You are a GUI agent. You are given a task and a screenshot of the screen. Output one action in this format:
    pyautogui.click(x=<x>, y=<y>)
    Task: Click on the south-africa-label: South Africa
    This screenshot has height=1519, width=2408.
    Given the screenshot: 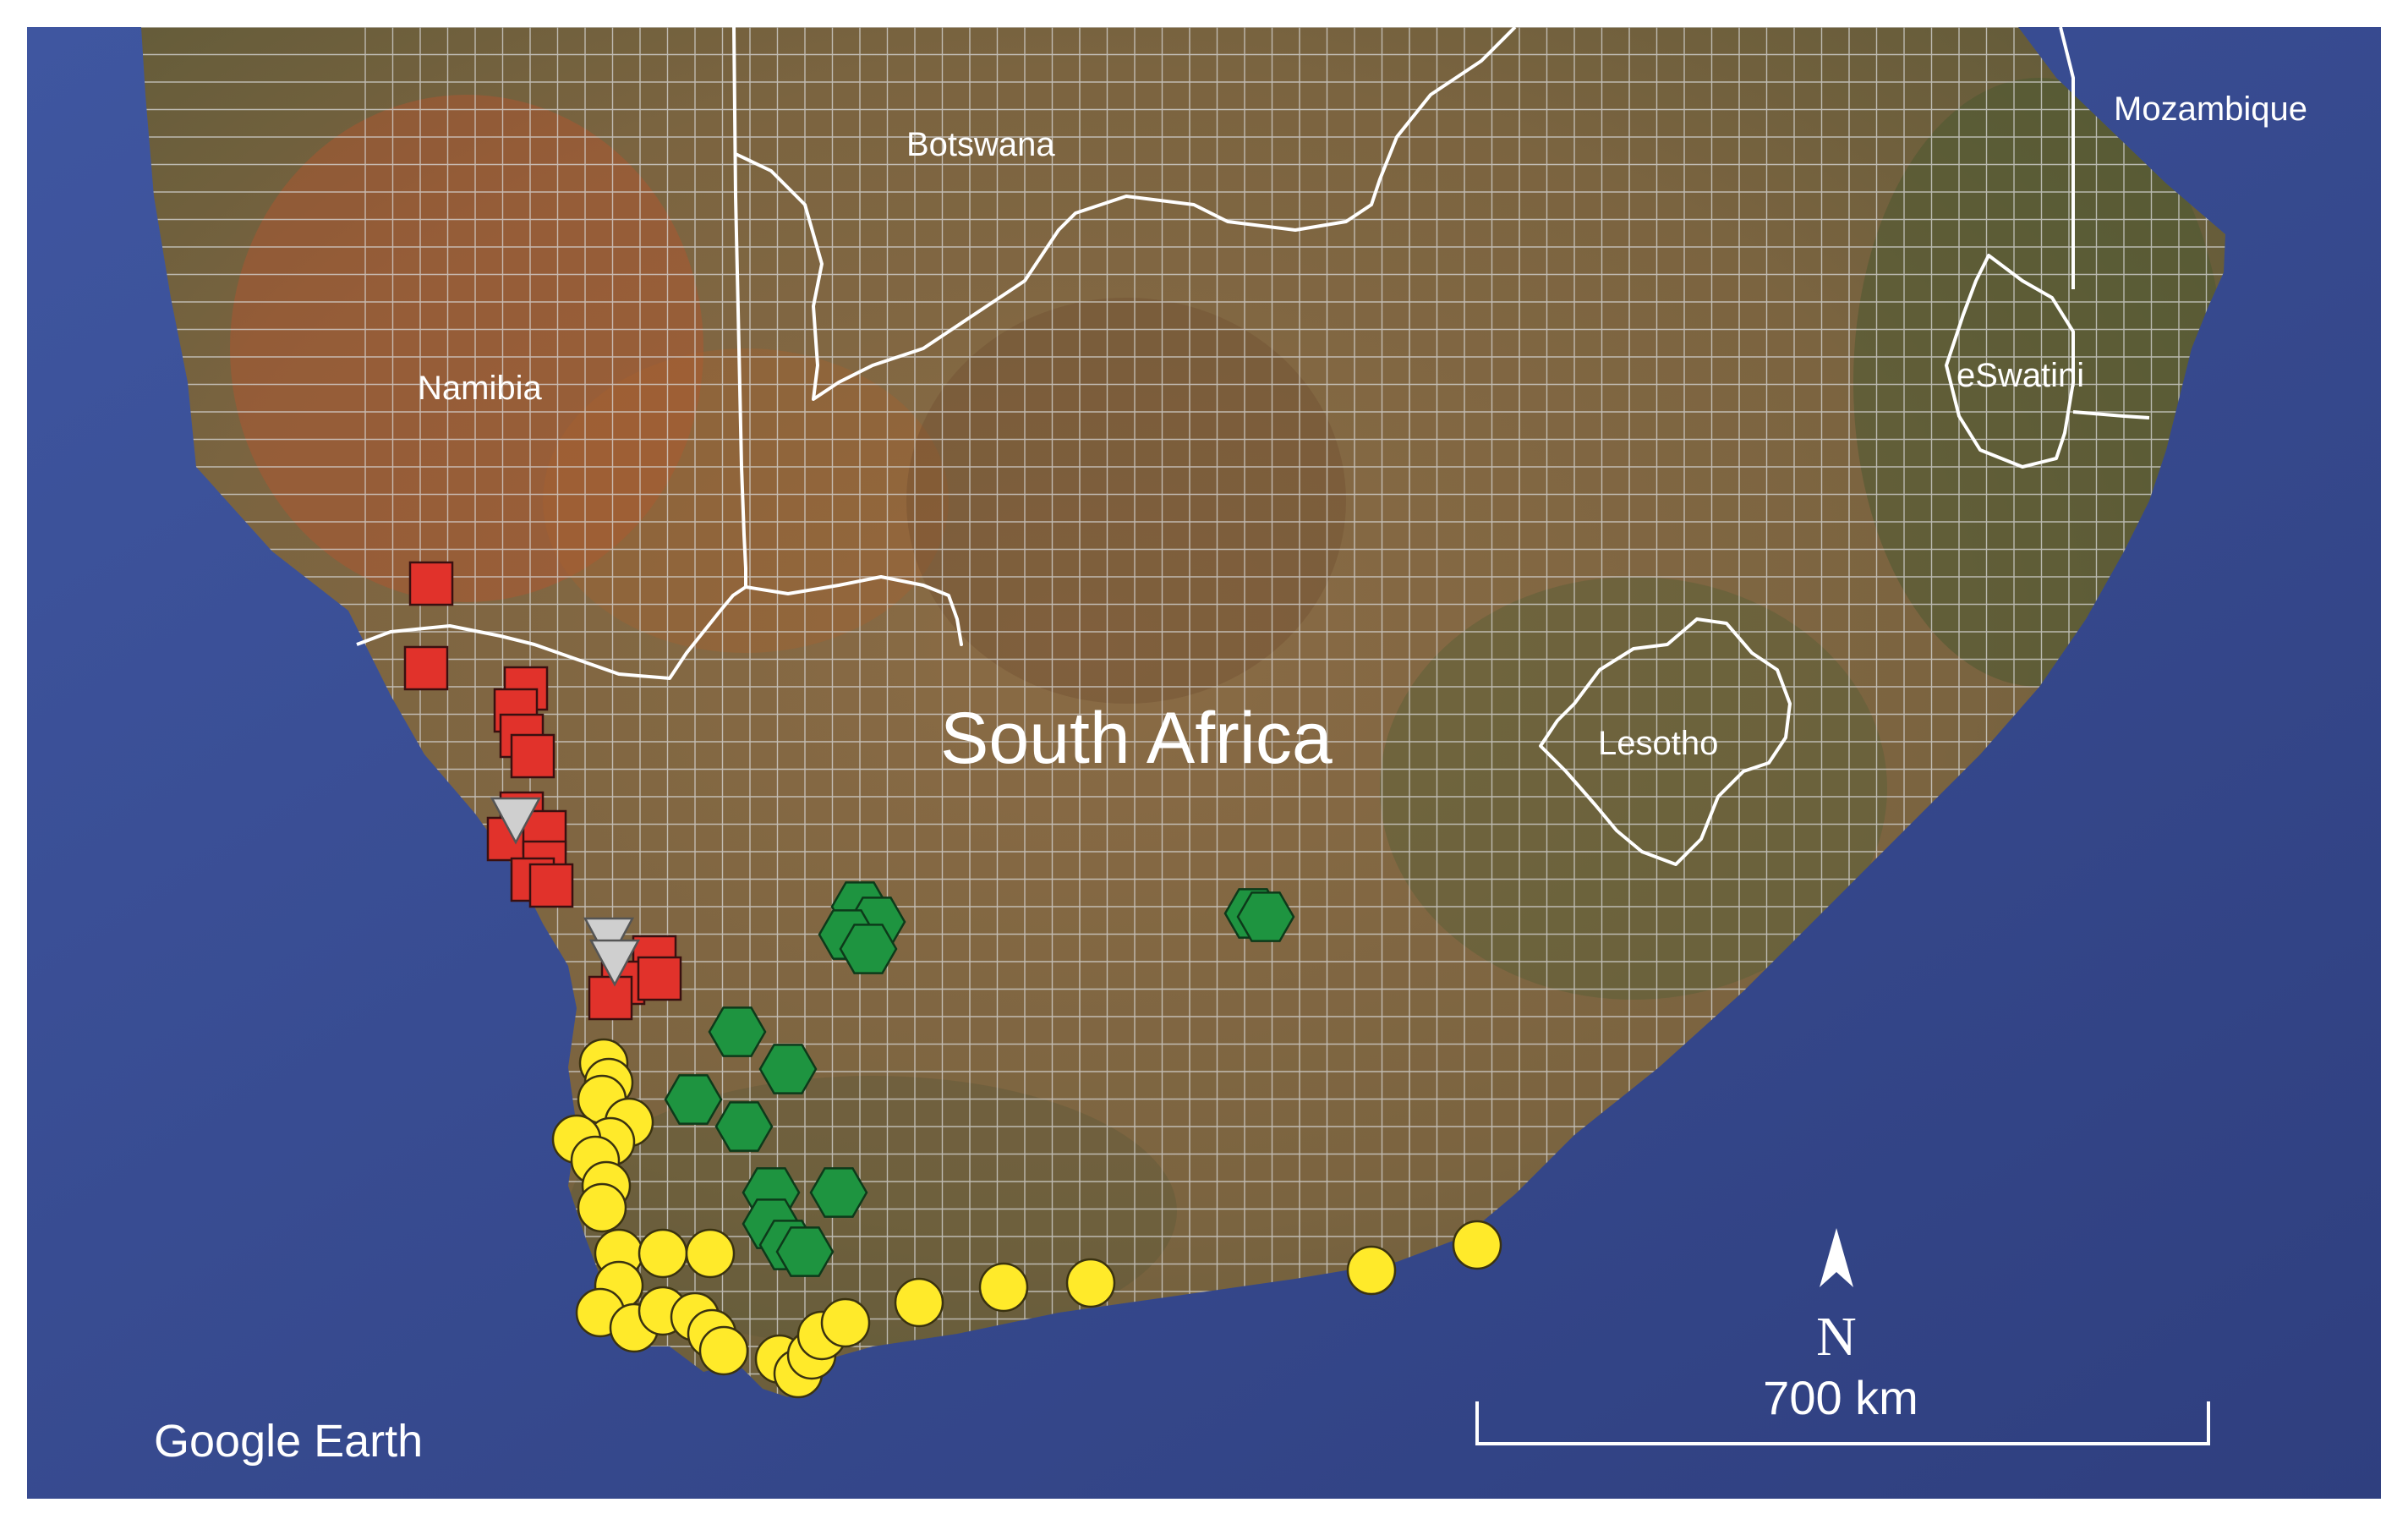 What is the action you would take?
    pyautogui.click(x=1136, y=738)
    